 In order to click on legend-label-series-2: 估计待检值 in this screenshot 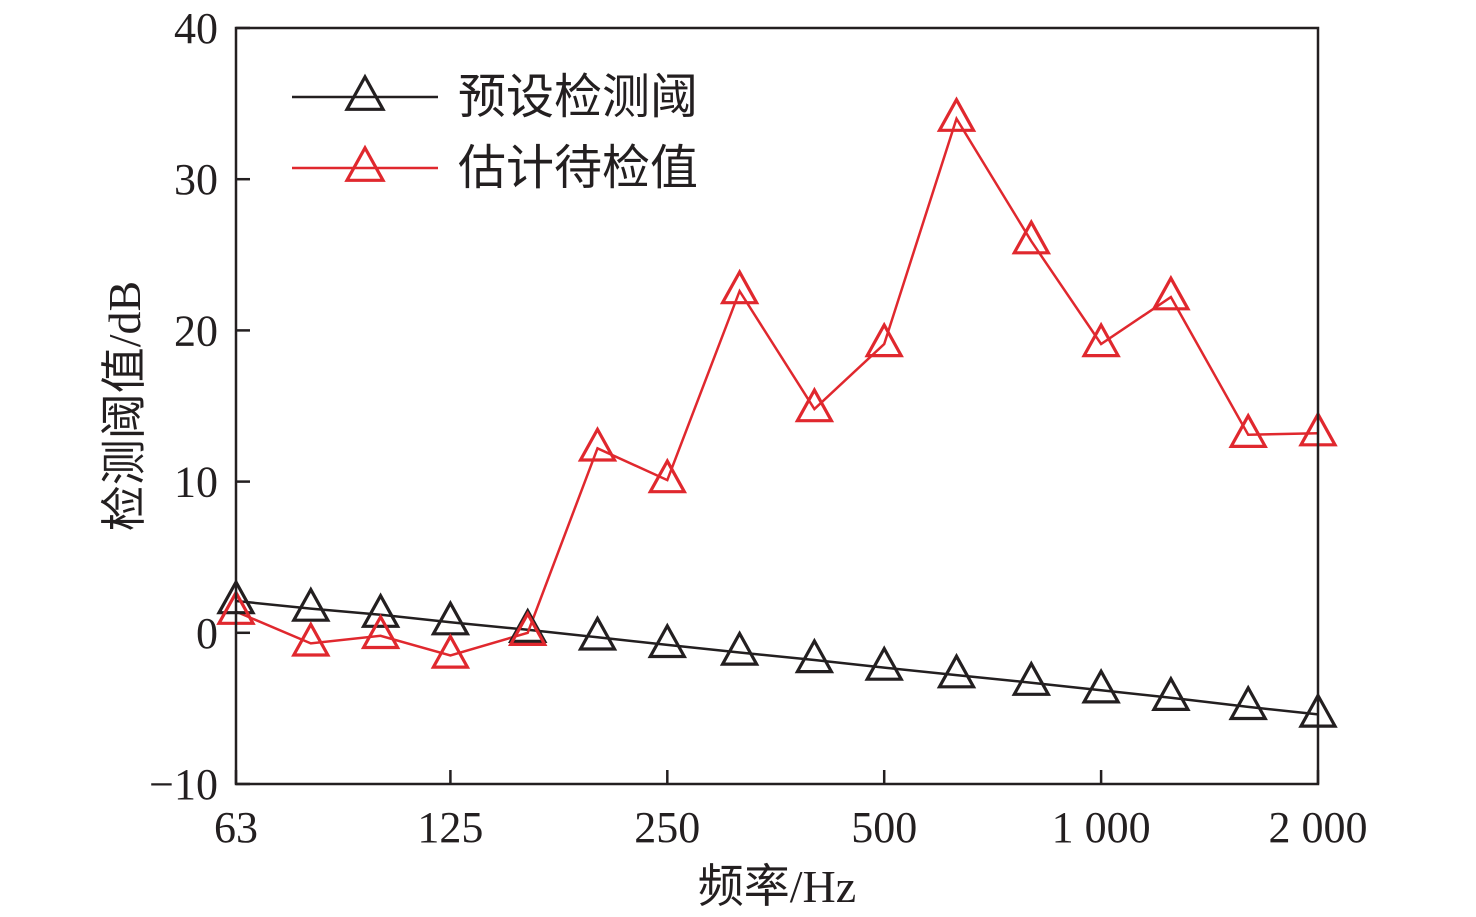, I will do `click(578, 168)`.